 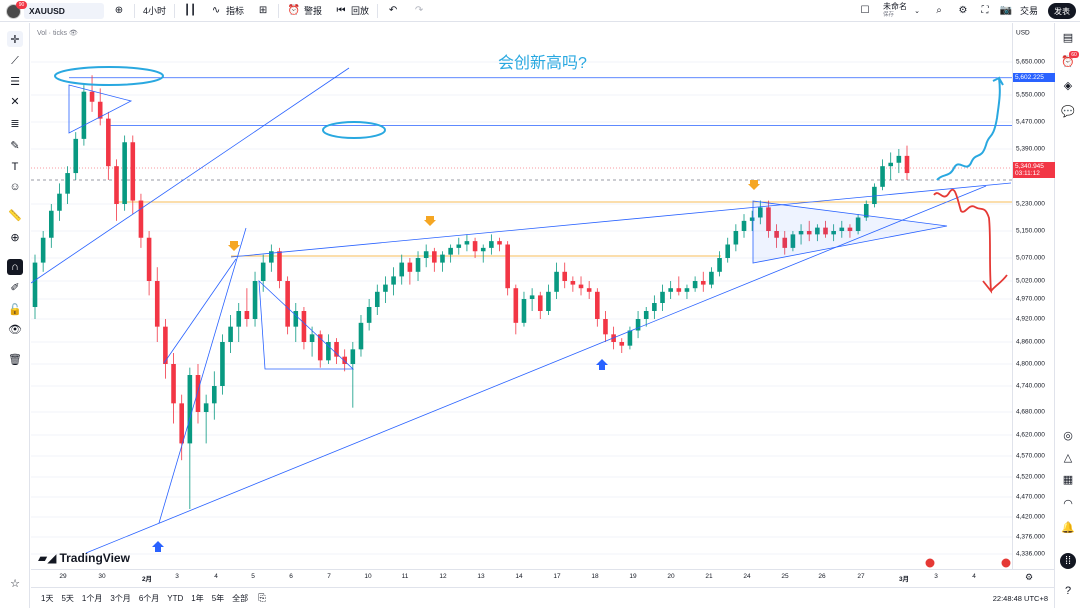 I want to click on layout-name-button: ☐ 未命名 保存 ⌄, so click(x=891, y=11).